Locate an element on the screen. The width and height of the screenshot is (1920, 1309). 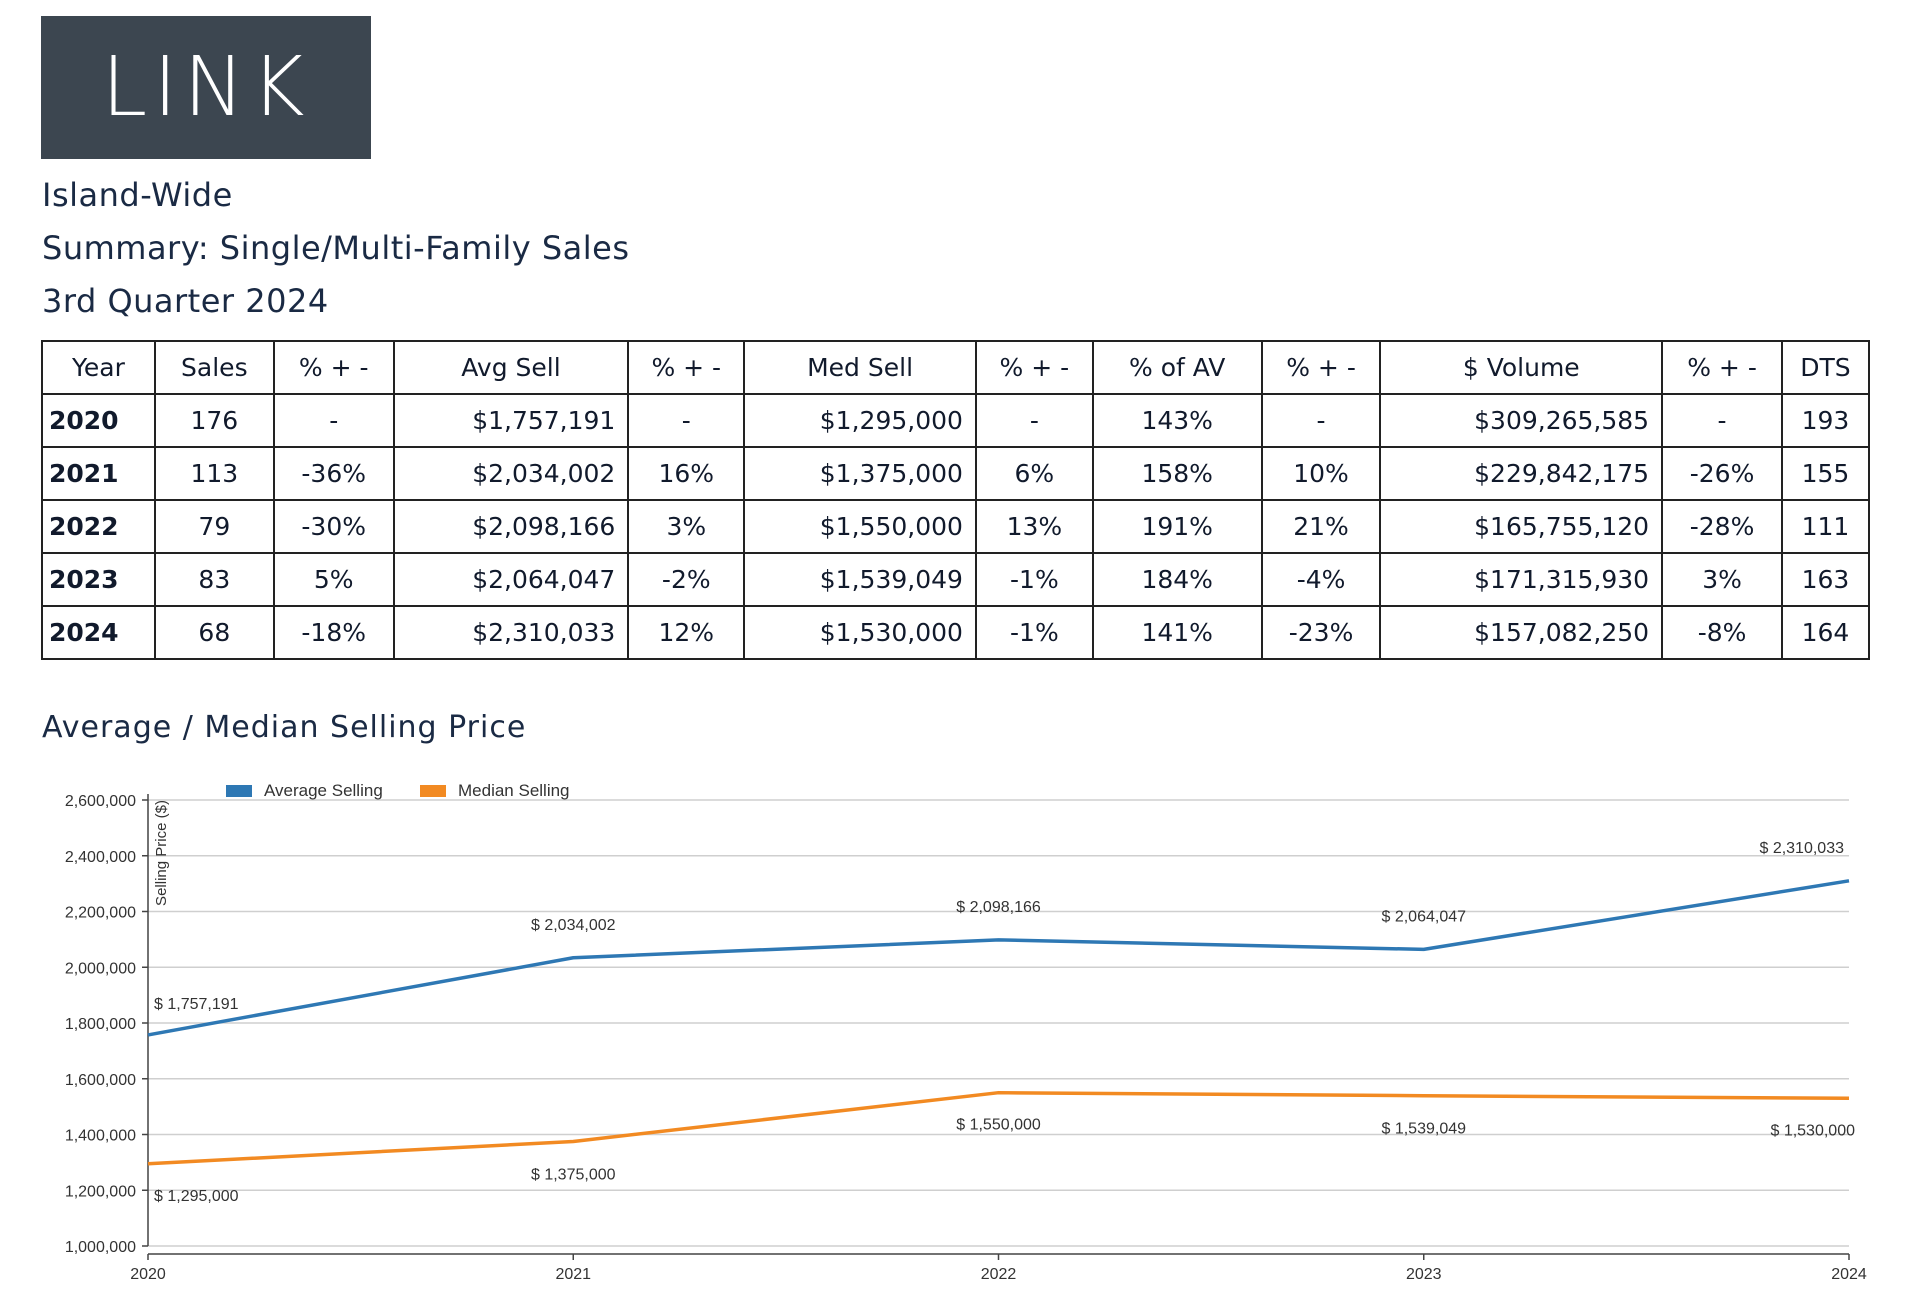
y-tick-label: 1,800,000 is located at coordinates (100, 1024).